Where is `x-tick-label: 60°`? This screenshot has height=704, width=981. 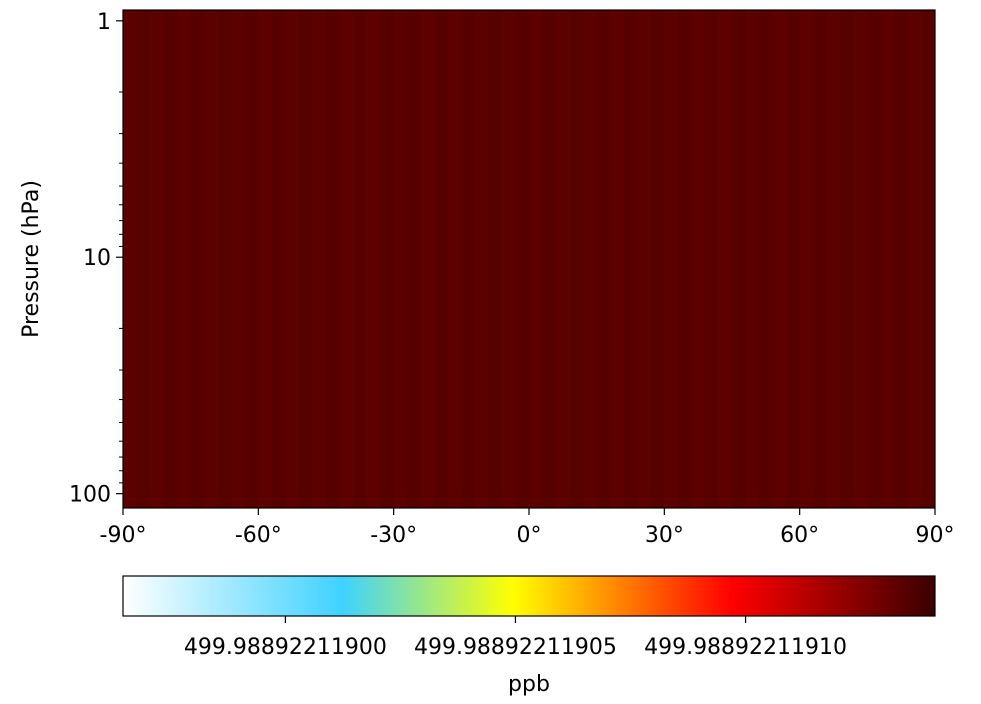
x-tick-label: 60° is located at coordinates (799, 535).